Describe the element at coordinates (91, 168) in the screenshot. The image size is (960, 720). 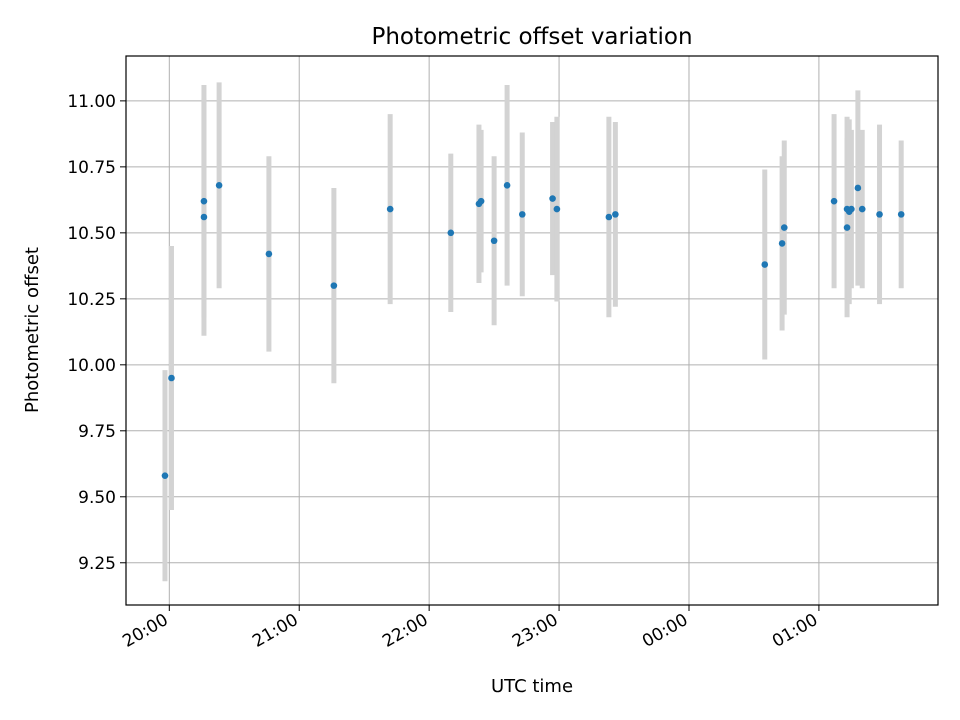
I see `y-tick-label: 10.75` at that location.